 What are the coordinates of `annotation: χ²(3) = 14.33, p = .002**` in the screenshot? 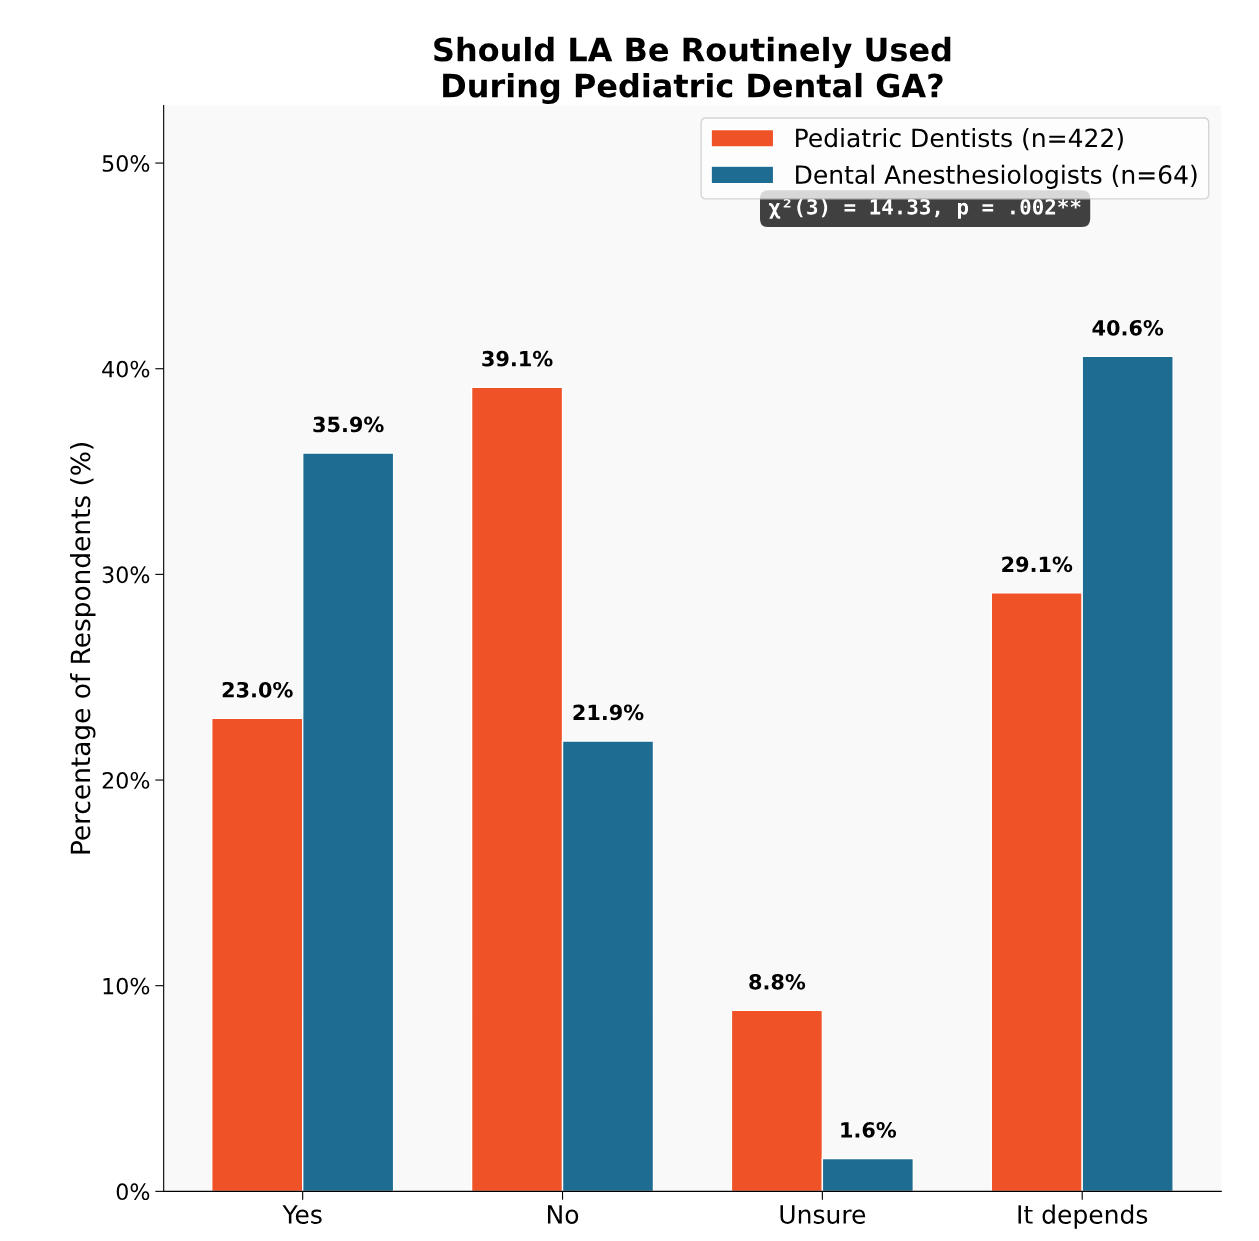 It's located at (925, 208).